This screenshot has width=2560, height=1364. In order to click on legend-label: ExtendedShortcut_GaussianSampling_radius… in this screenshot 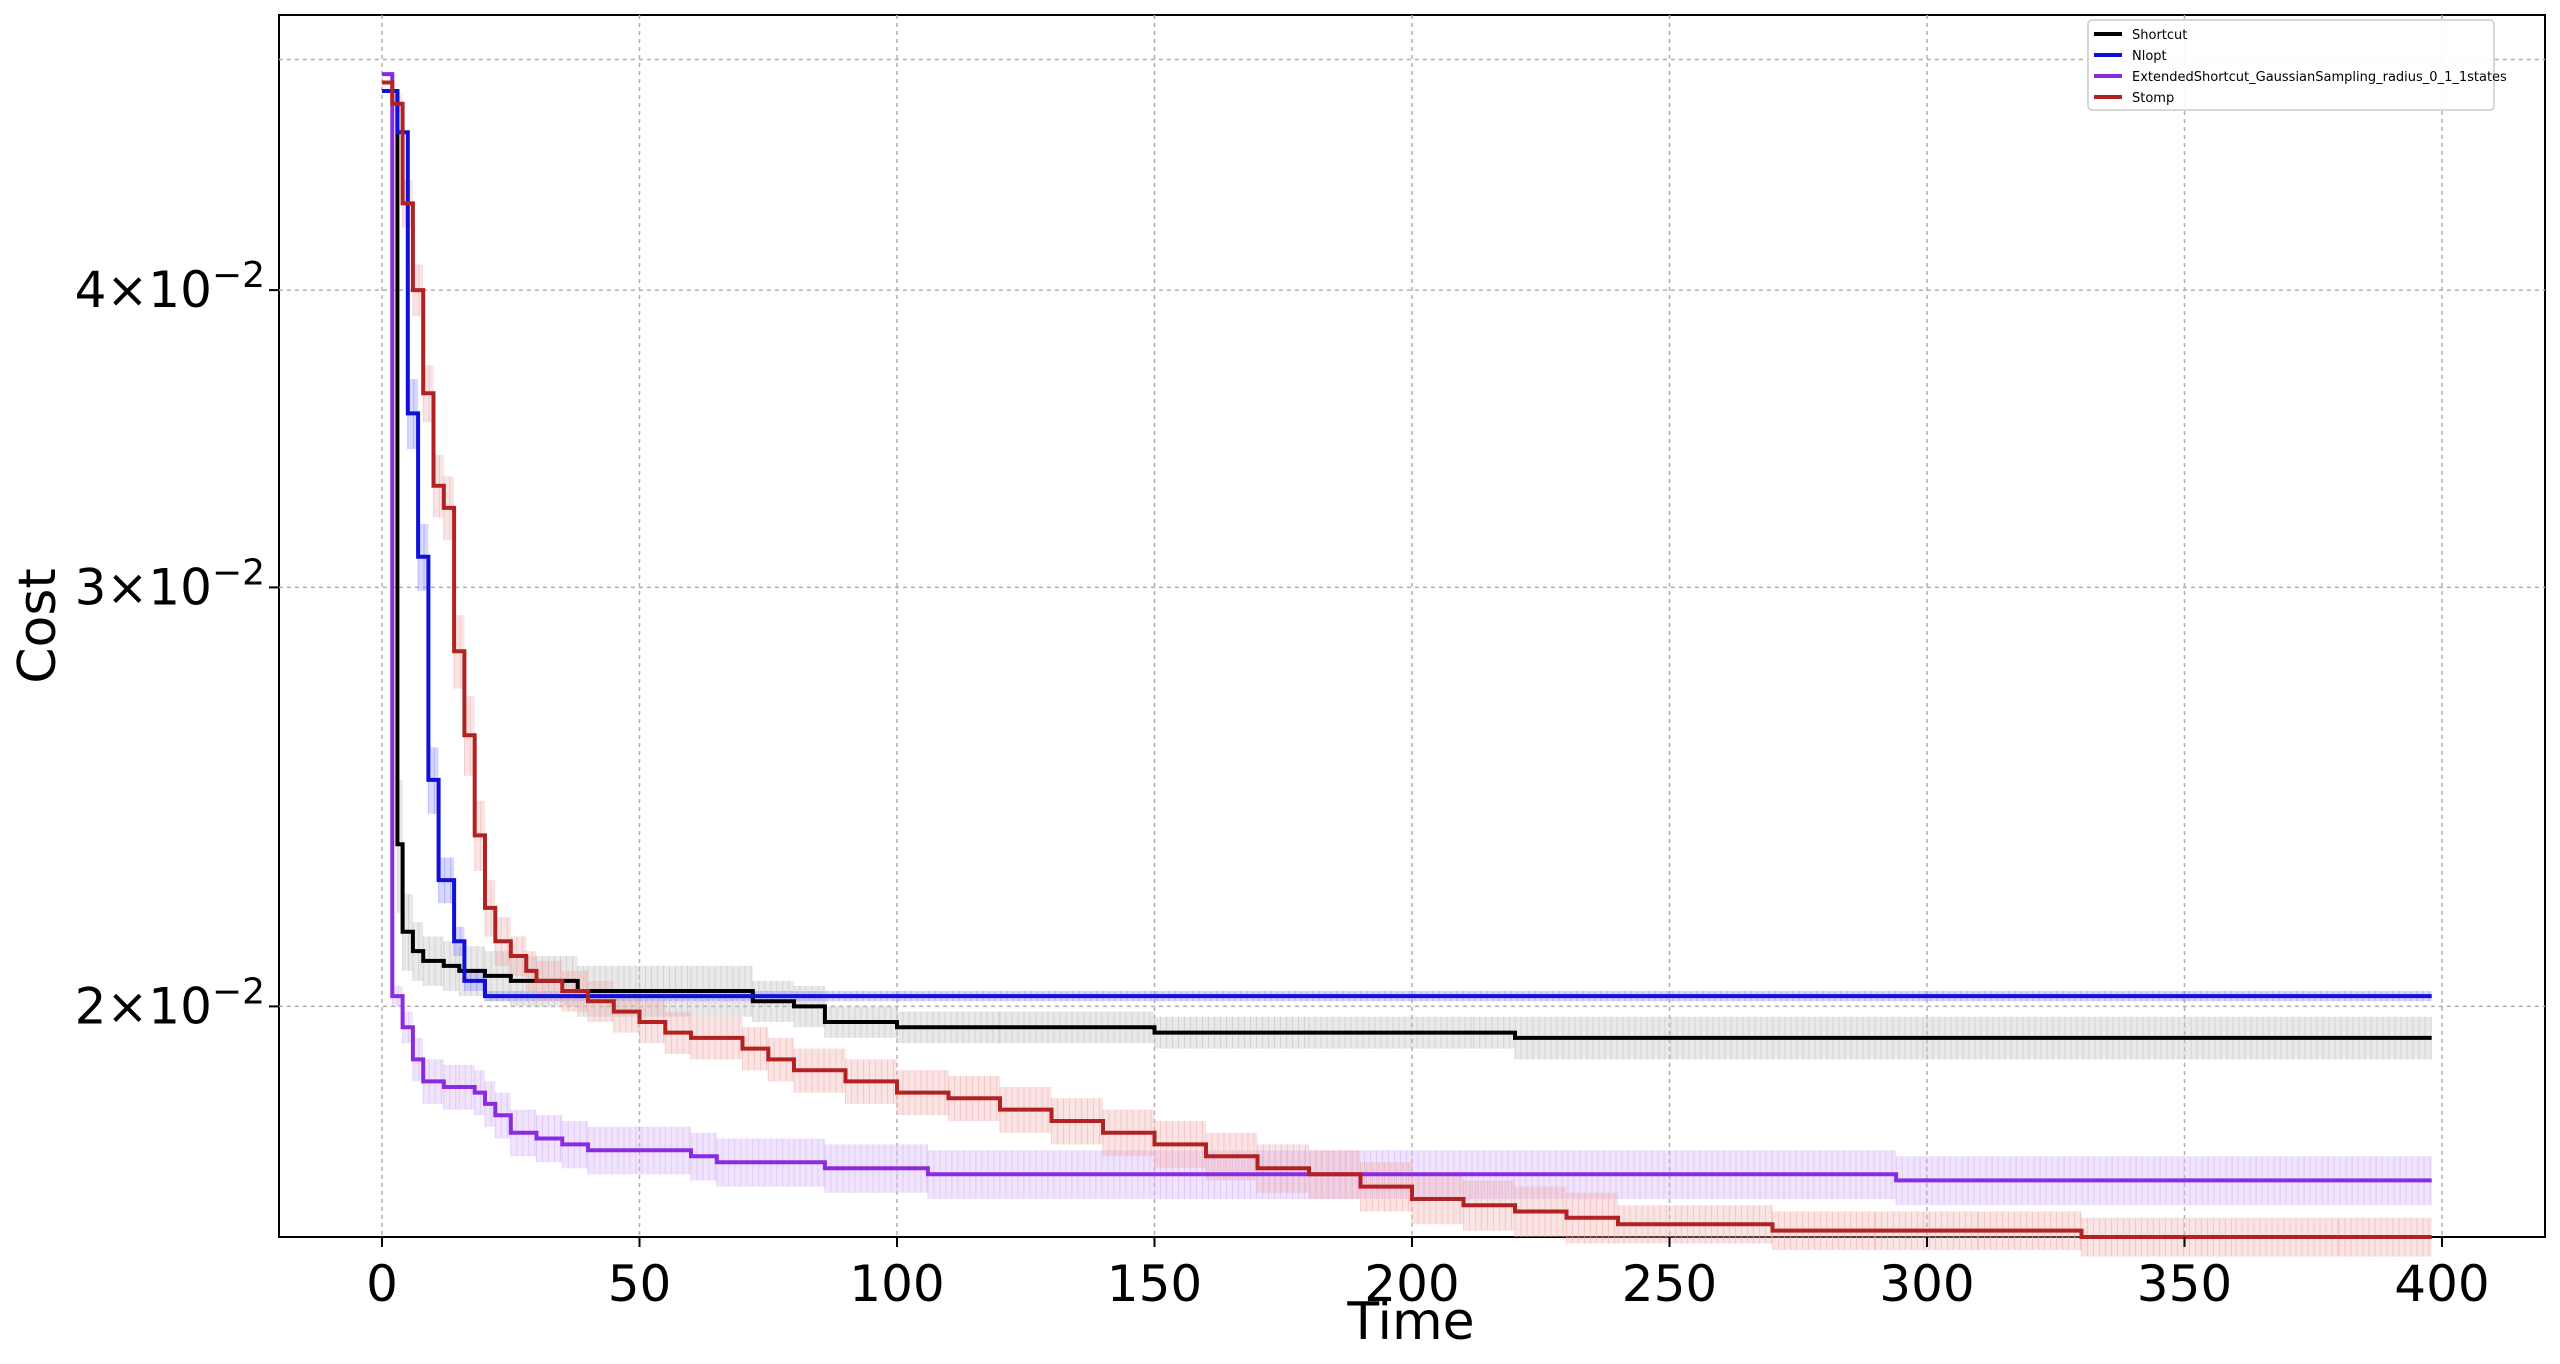, I will do `click(2319, 77)`.